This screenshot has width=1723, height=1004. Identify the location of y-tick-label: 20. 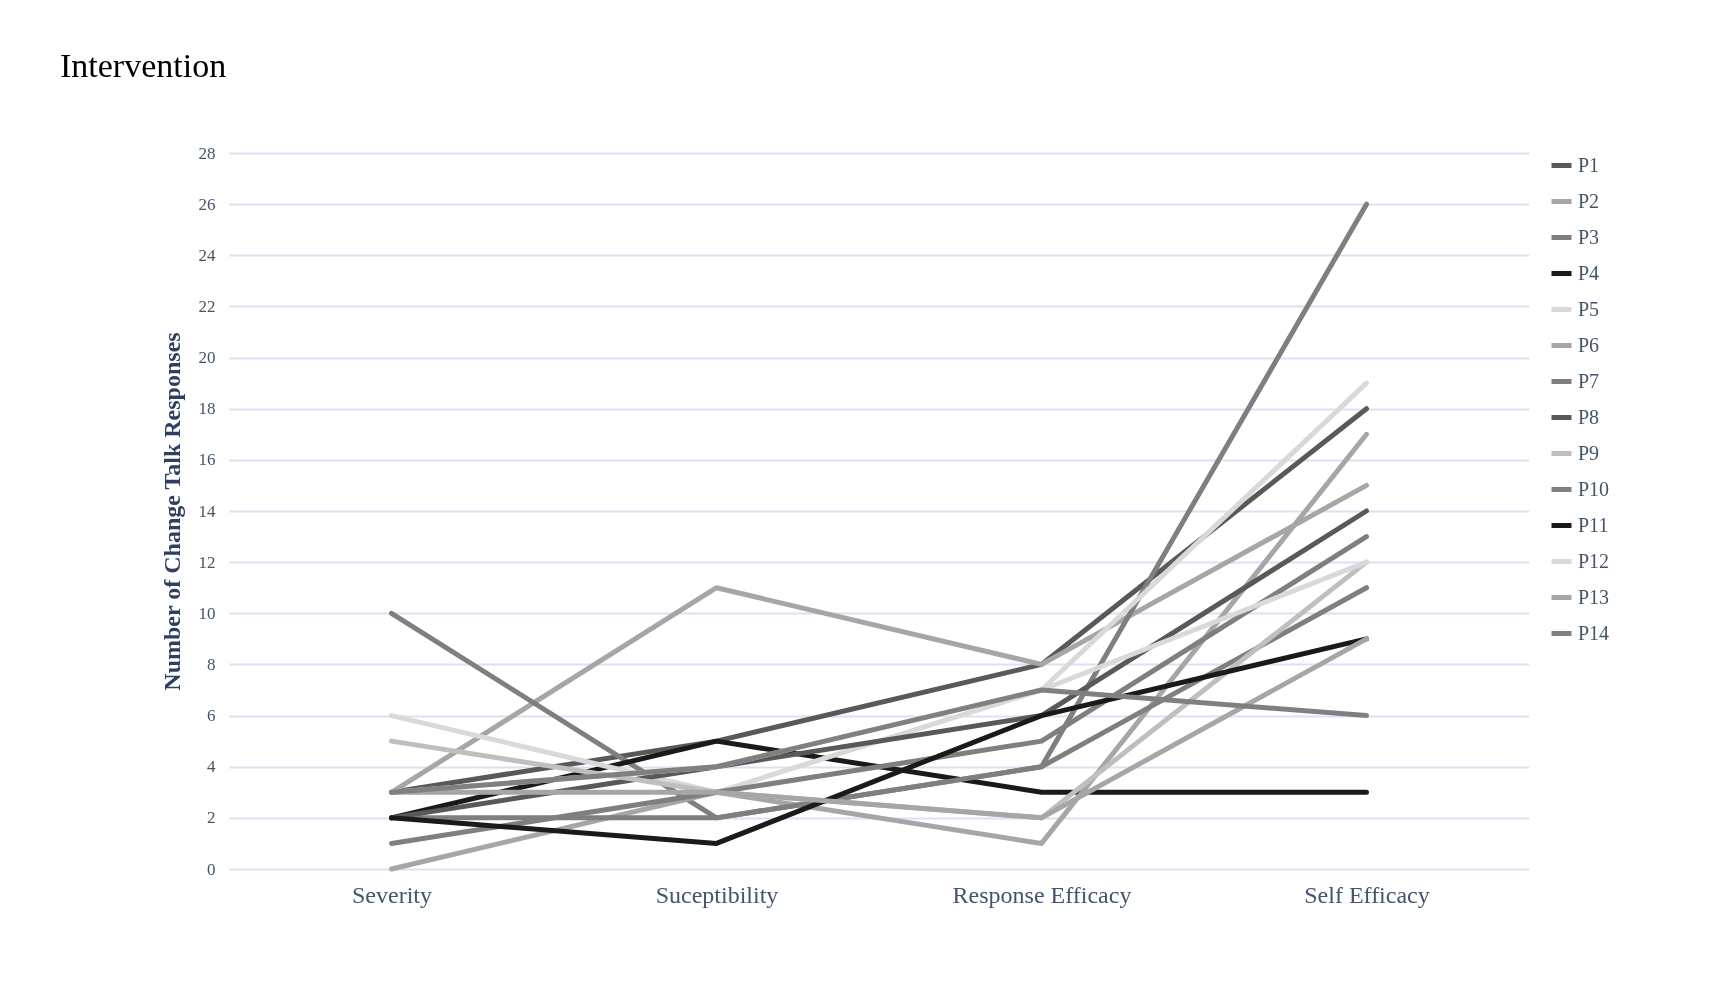
(207, 358).